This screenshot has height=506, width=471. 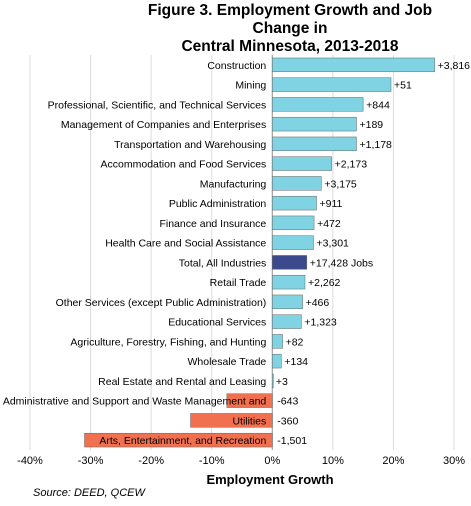 I want to click on data-label: +3,301, so click(x=332, y=244).